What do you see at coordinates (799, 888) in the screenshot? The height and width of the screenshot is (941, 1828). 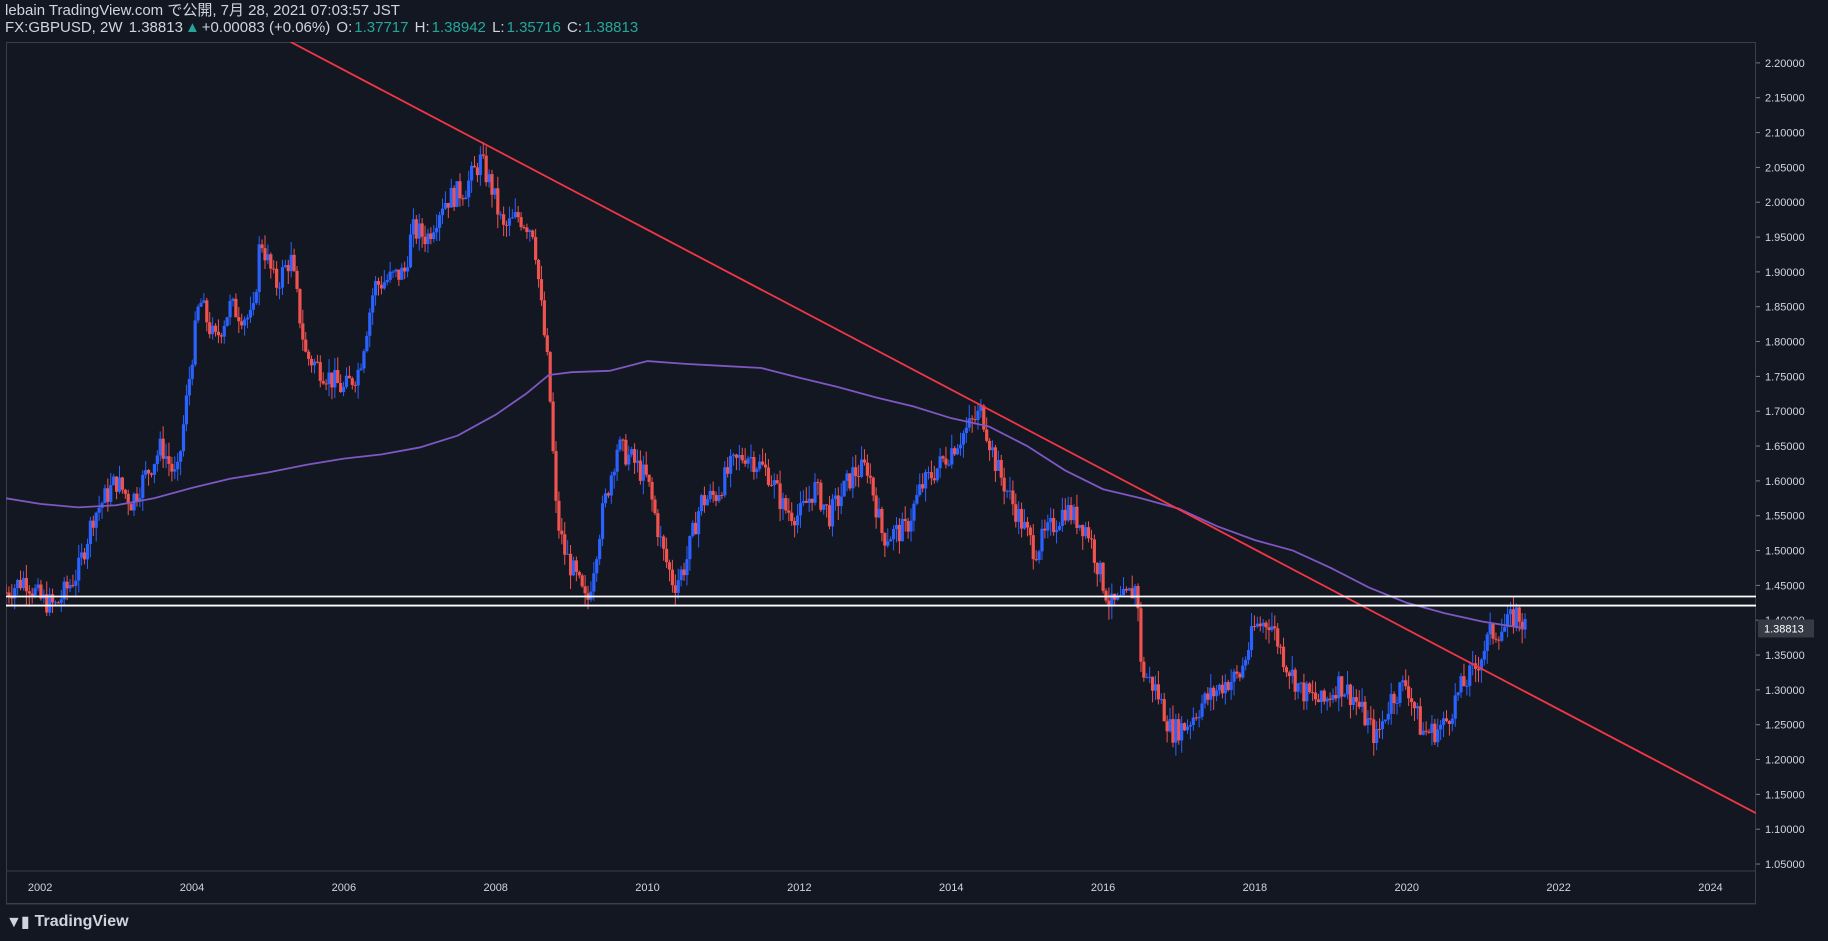 I see `time-tick-label: 2012` at bounding box center [799, 888].